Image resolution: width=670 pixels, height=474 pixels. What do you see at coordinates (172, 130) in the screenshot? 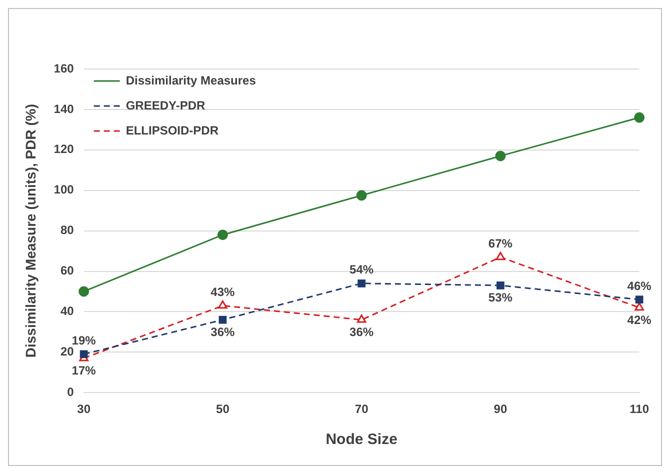
I see `legend-label: ELLIPSOID-PDR` at bounding box center [172, 130].